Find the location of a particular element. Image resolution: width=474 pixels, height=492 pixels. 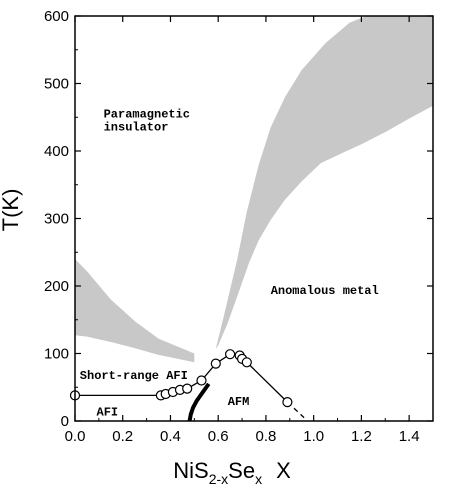

y-tick-label: 200 is located at coordinates (56, 286).